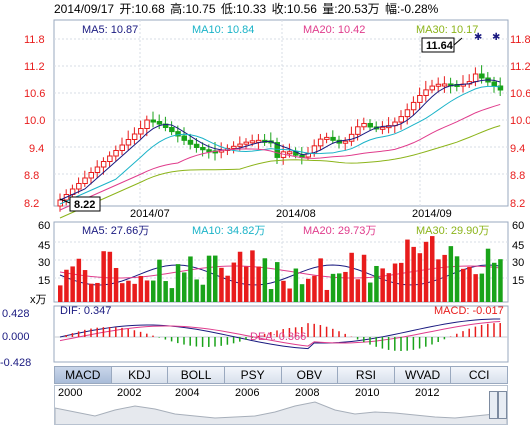 The width and height of the screenshot is (530, 428). I want to click on price-tick-left: 11.8, so click(34, 40).